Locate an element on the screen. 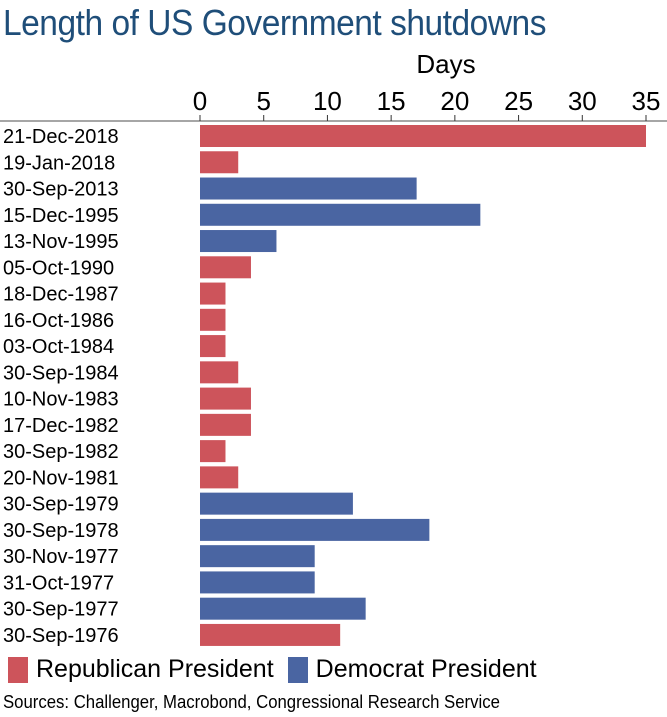 The height and width of the screenshot is (717, 667). legend-swatch-democrat is located at coordinates (297, 669).